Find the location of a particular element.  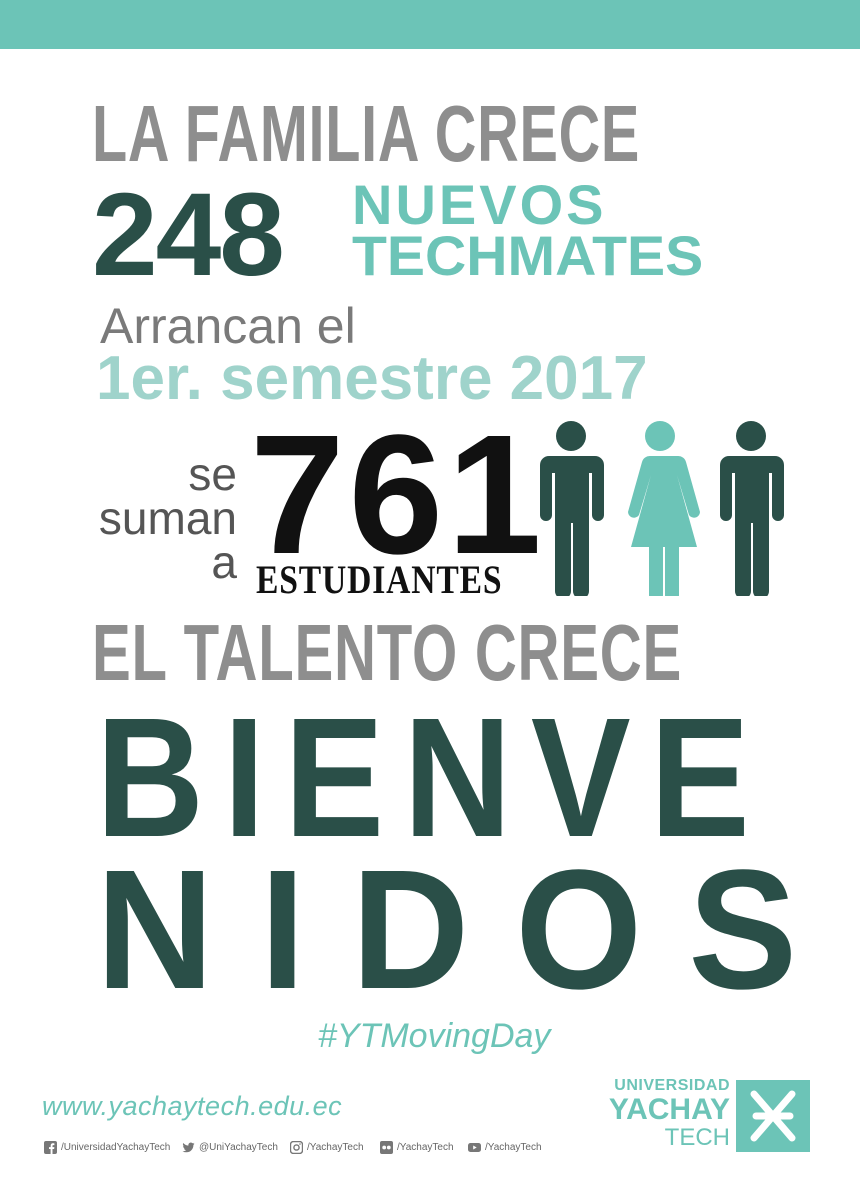

hashtag: #YTMovingDay is located at coordinates (434, 1036).